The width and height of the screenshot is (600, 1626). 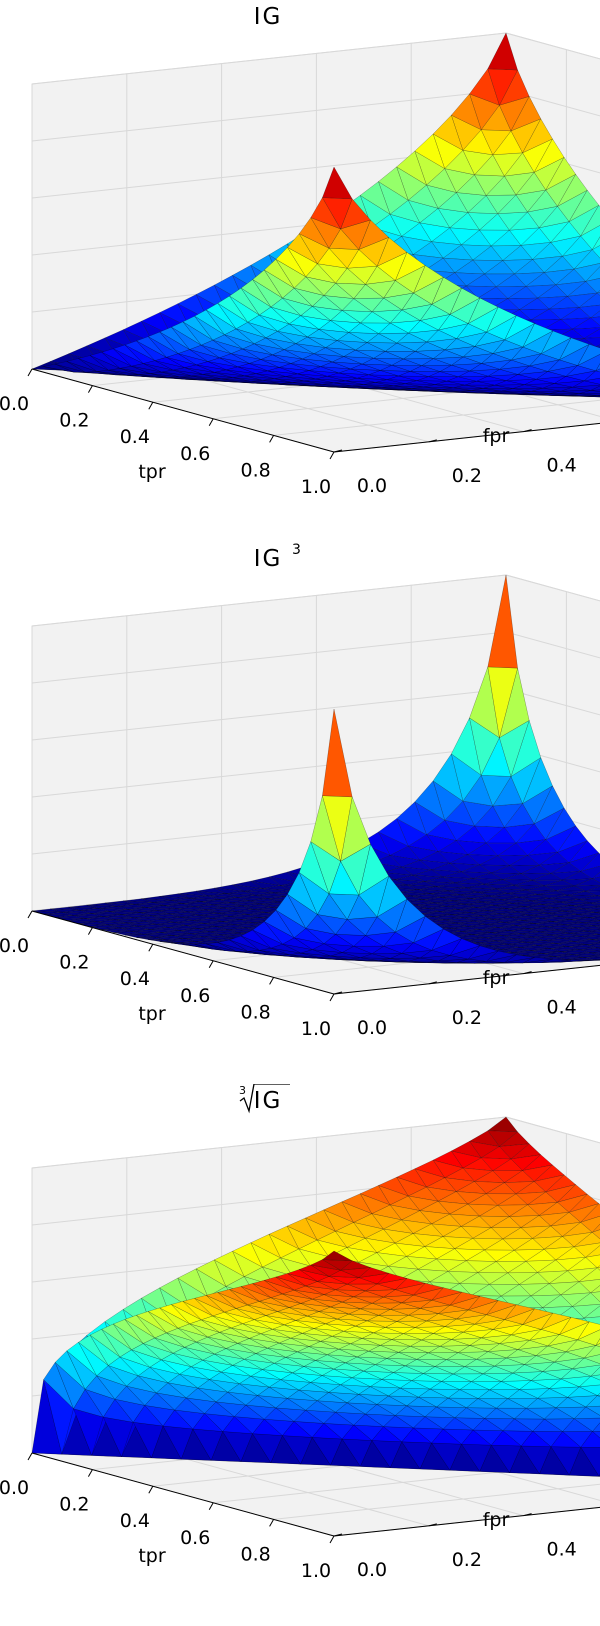 What do you see at coordinates (466, 979) in the screenshot?
I see `y-axis-line` at bounding box center [466, 979].